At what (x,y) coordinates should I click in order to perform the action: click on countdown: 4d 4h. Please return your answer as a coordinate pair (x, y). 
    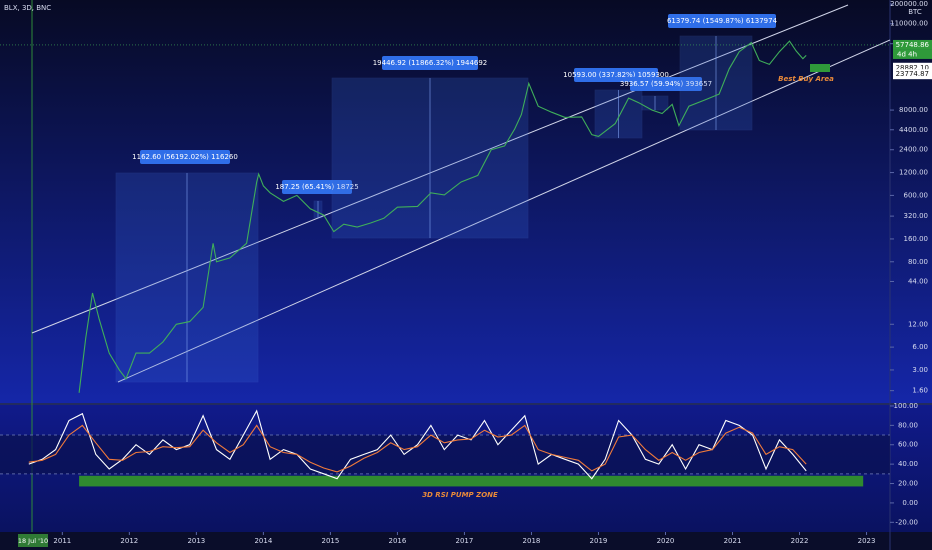
    Looking at the image, I should click on (907, 54).